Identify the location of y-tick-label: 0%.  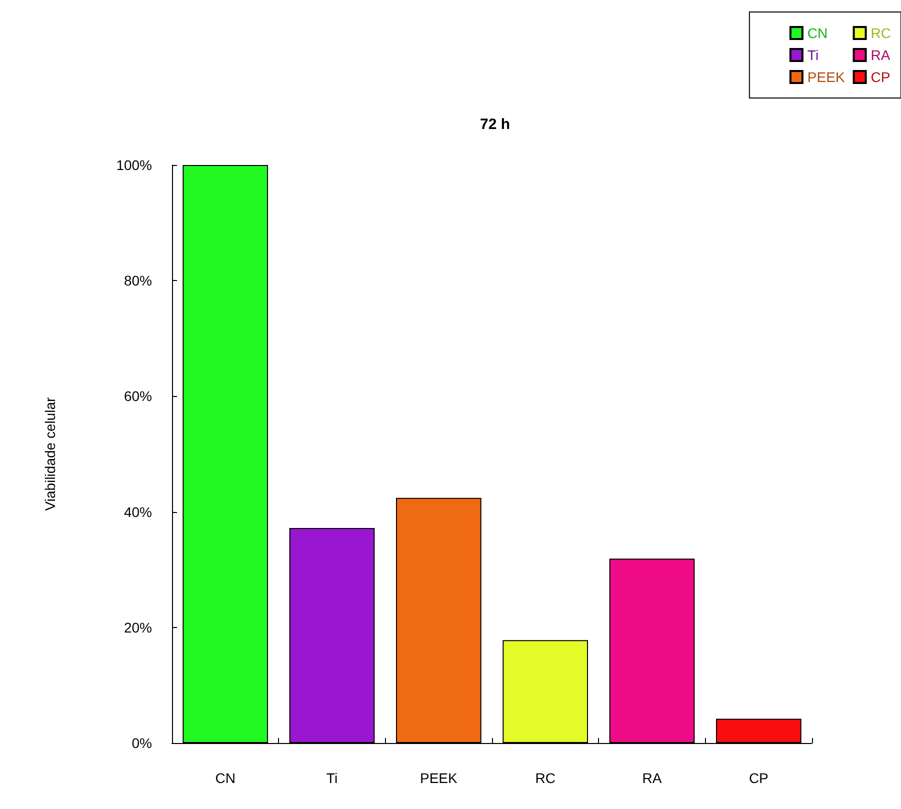
(142, 743).